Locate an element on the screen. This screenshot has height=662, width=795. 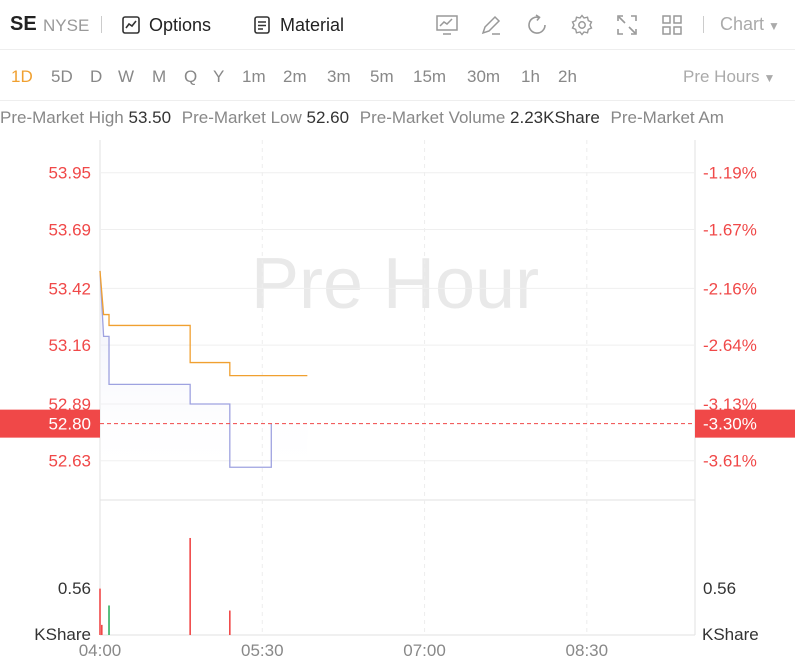
layout-icon is located at coordinates (672, 25).